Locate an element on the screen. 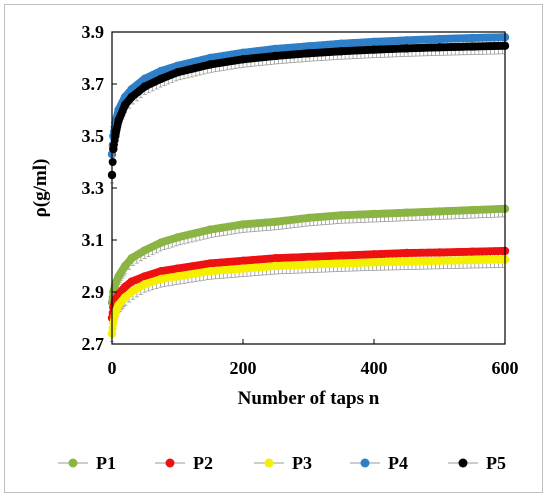 This screenshot has height=500, width=550. y-tick-label: 3.7 is located at coordinates (93, 84).